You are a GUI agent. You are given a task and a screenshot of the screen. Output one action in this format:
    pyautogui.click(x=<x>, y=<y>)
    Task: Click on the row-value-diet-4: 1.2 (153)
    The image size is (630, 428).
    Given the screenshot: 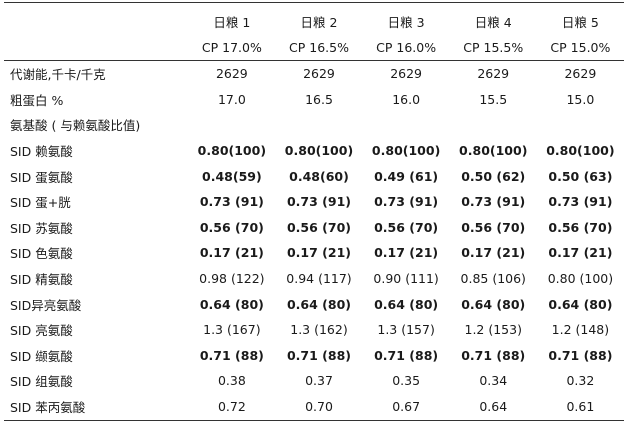 What is the action you would take?
    pyautogui.click(x=493, y=330)
    